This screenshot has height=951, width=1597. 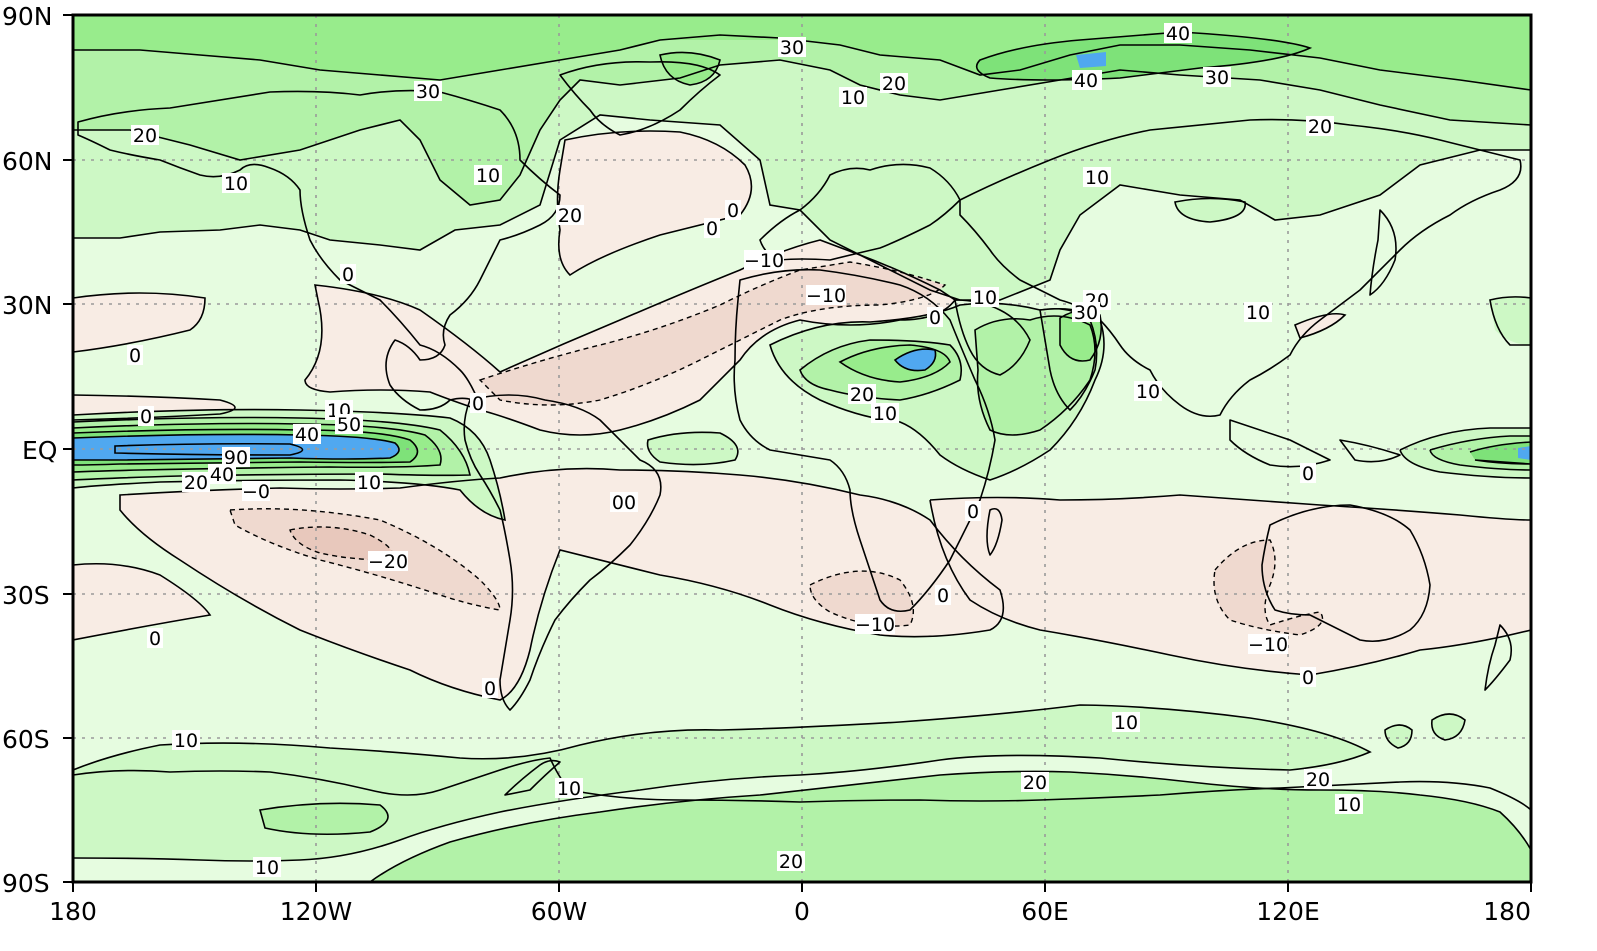 I want to click on fill-neg-spac3, so click(x=341, y=543).